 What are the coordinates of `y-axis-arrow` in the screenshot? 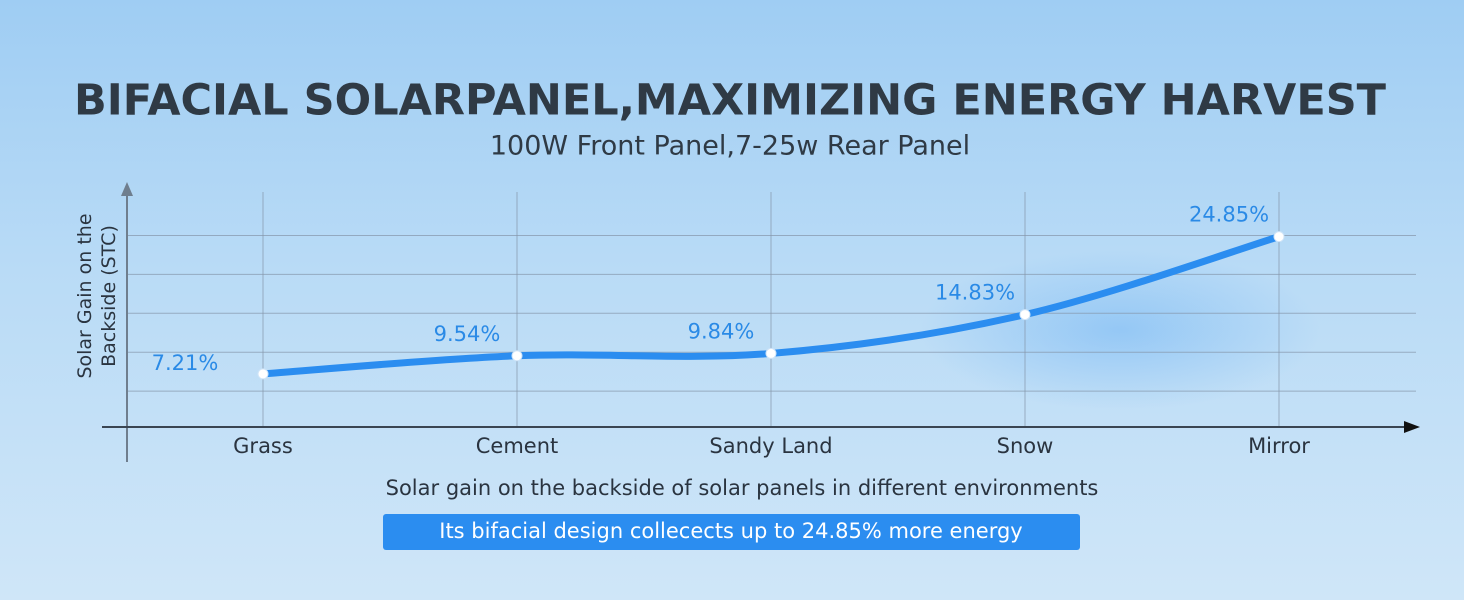 It's located at (127, 189).